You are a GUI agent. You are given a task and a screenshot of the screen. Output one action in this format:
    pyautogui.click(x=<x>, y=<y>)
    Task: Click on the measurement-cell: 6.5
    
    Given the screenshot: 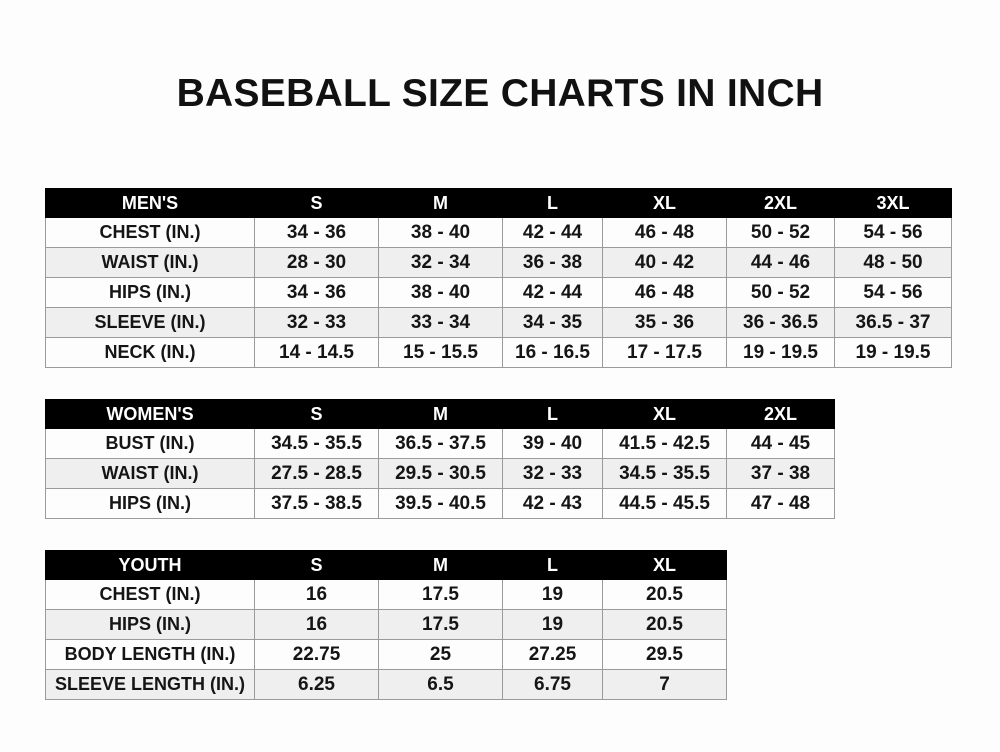 What is the action you would take?
    pyautogui.click(x=440, y=684)
    